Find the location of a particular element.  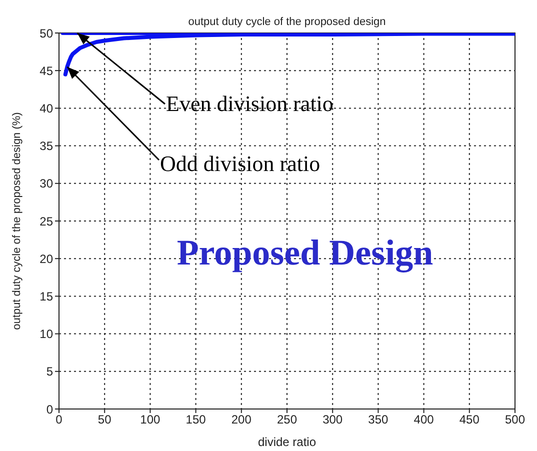

annotation: Proposed Design is located at coordinates (305, 252).